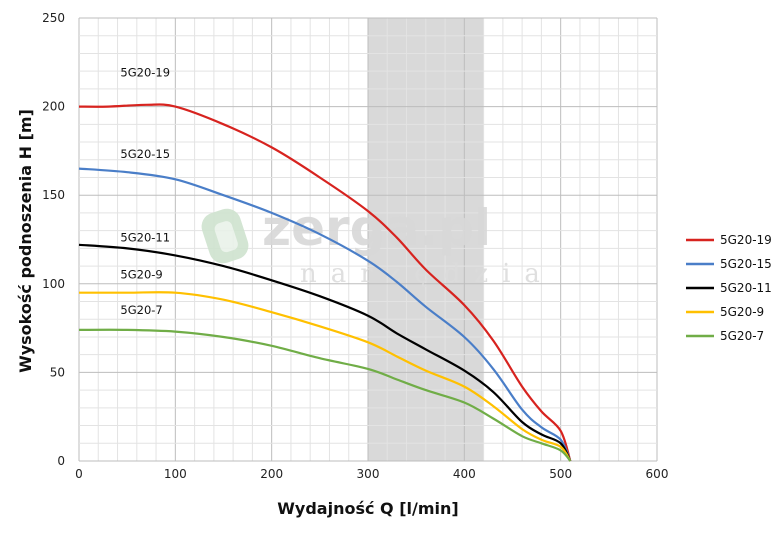 The height and width of the screenshot is (535, 782). I want to click on x-tick-label: 600, so click(657, 474).